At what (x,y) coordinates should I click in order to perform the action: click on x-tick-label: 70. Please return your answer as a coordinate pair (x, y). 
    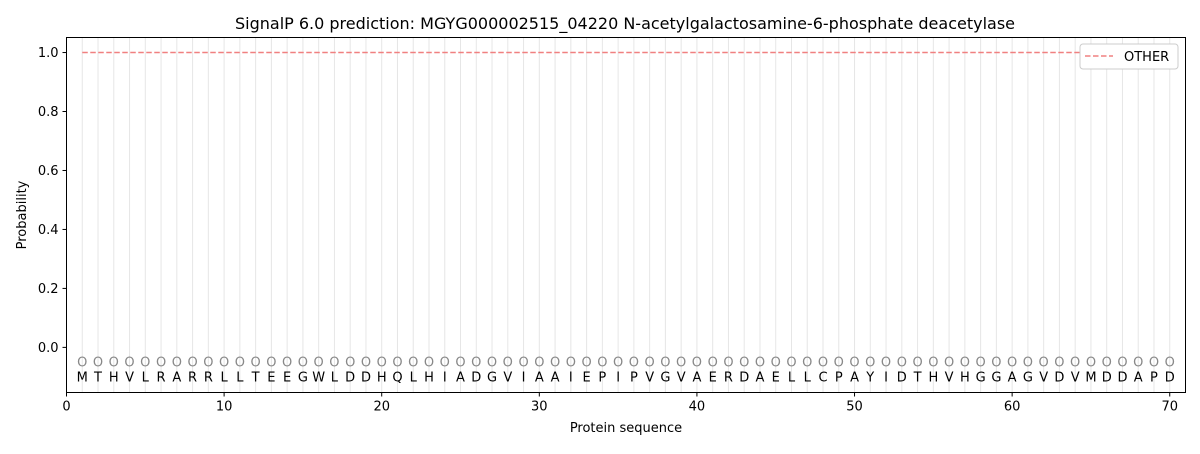
    Looking at the image, I should click on (1169, 407).